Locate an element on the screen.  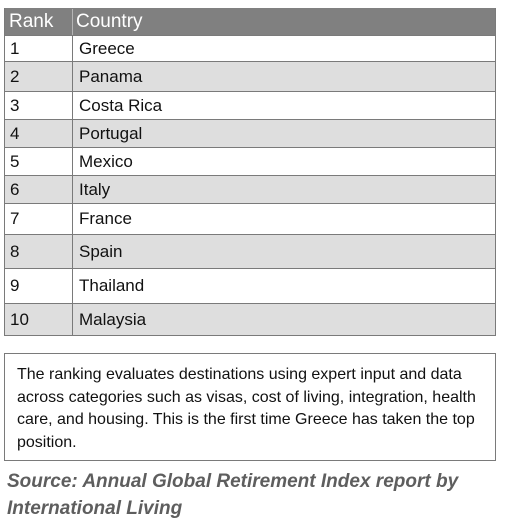
table-row: 1 Greece is located at coordinates (250, 48).